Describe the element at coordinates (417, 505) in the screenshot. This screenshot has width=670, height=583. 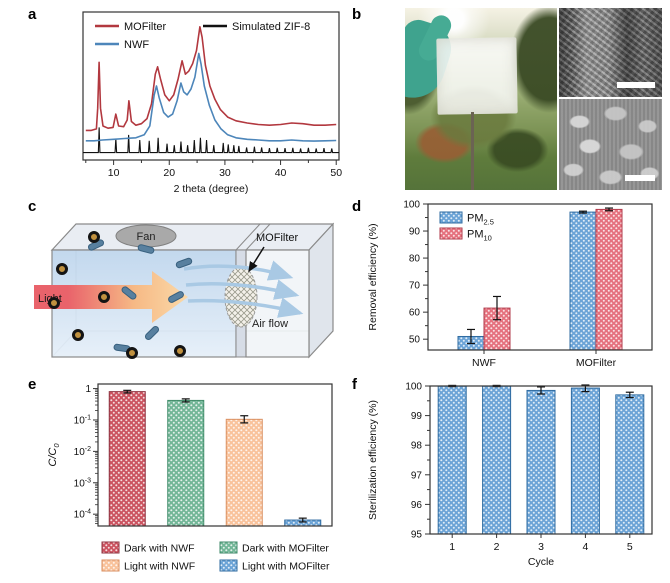
I see `svg-text: 96` at that location.